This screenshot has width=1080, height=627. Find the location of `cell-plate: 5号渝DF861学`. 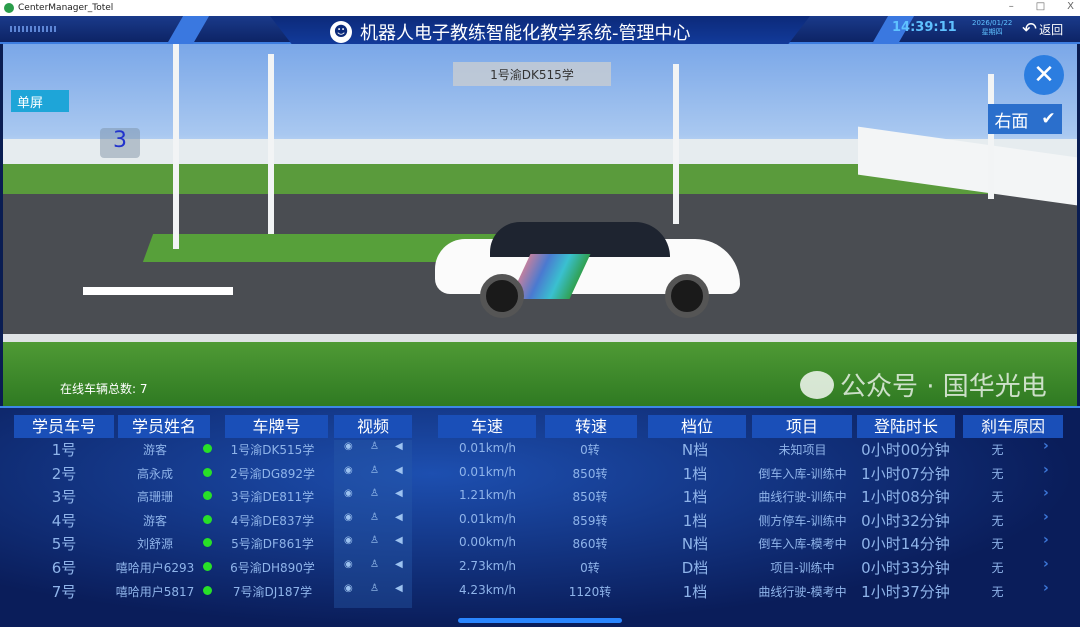

cell-plate: 5号渝DF861学 is located at coordinates (272, 544).